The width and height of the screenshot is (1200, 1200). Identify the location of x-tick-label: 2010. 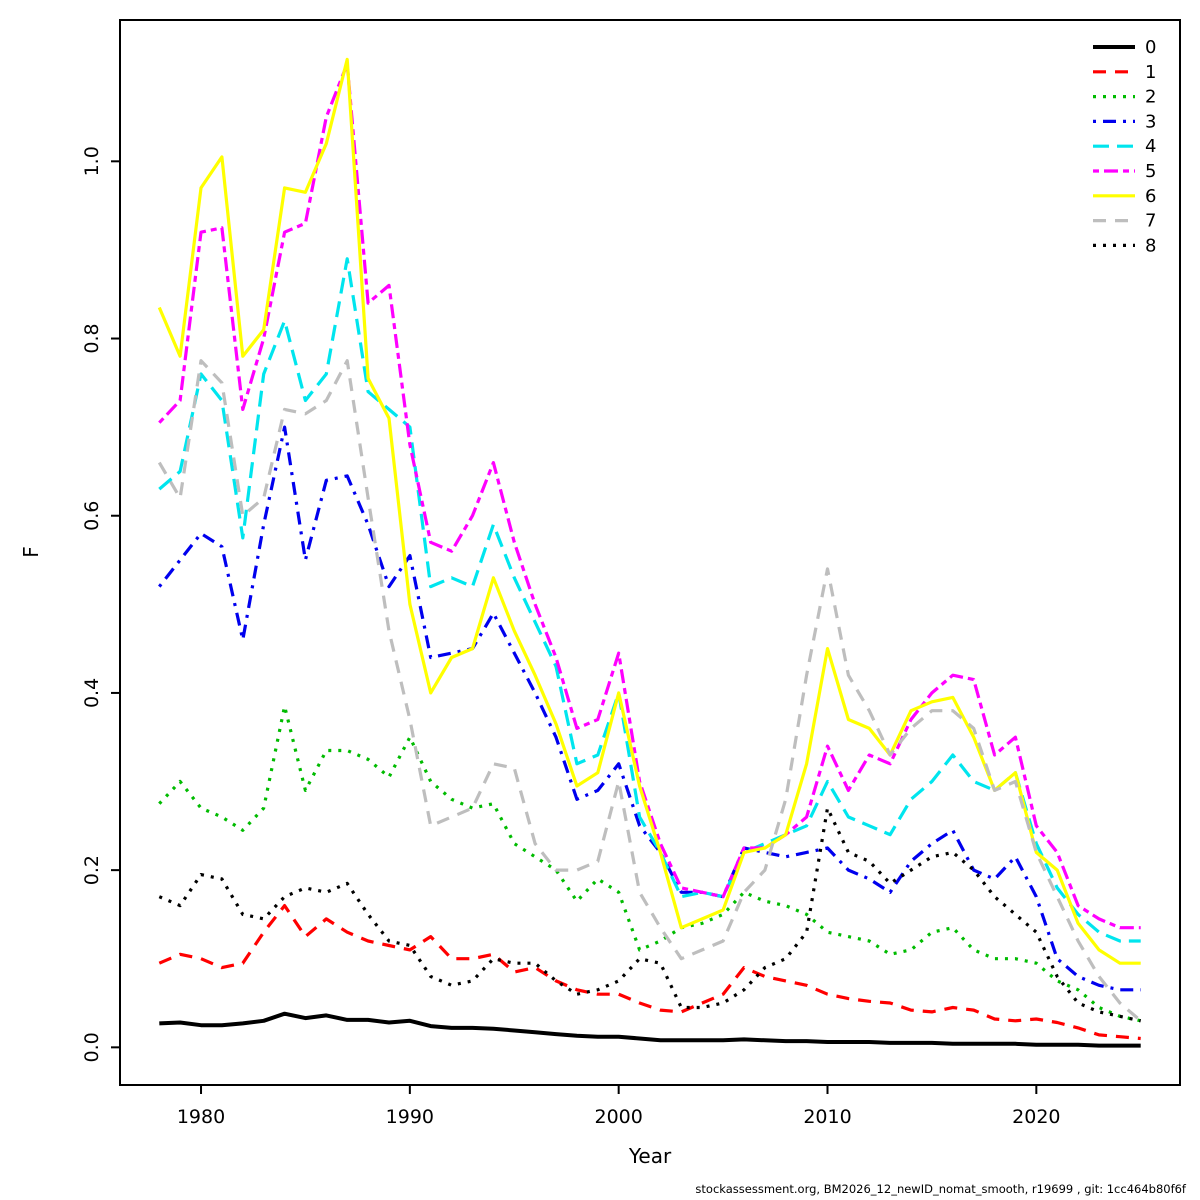
(827, 1117).